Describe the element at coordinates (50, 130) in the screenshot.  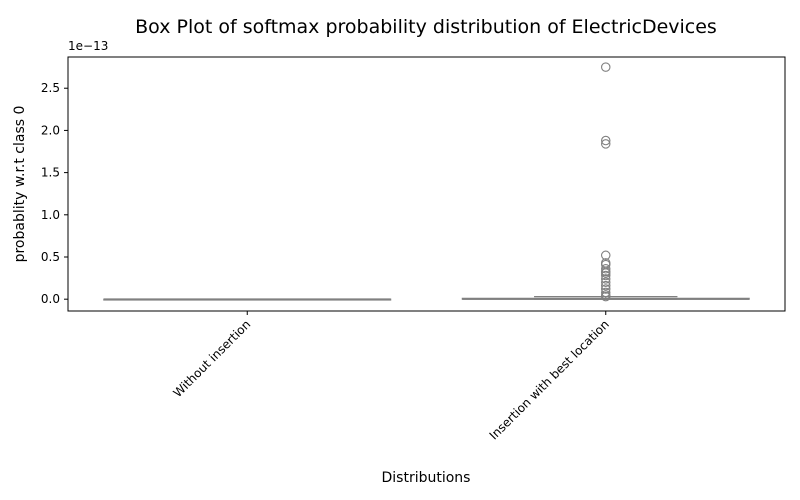
I see `y-tick-label: 2.0` at that location.